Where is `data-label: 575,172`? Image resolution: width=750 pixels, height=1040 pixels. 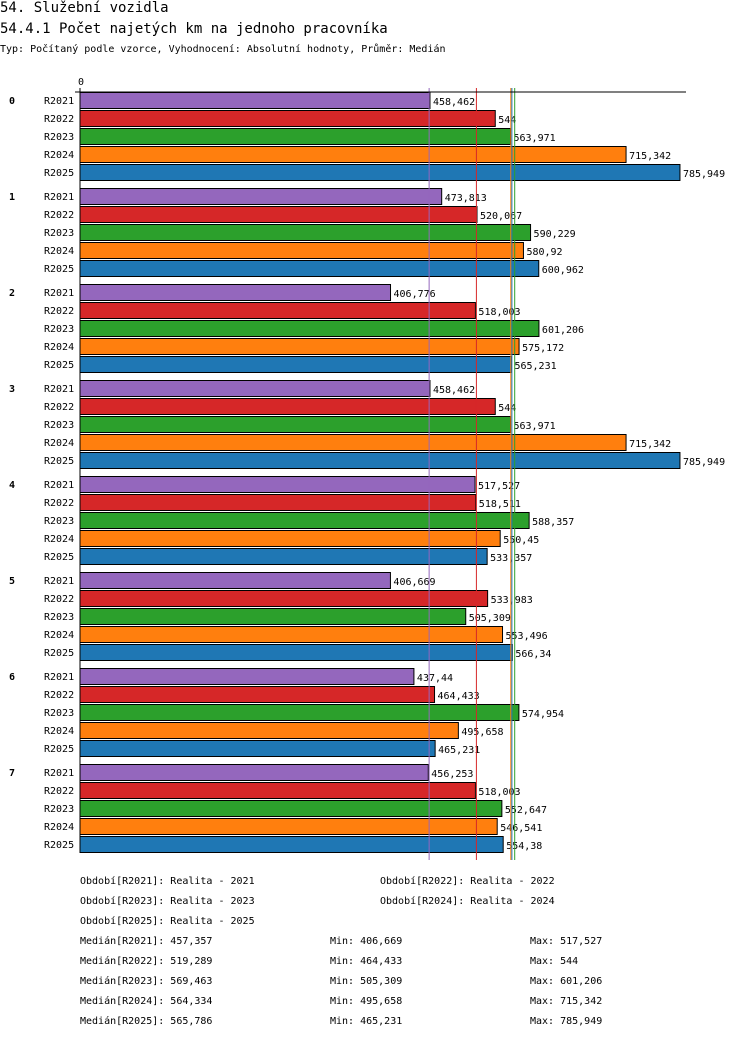
data-label: 575,172 is located at coordinates (543, 348).